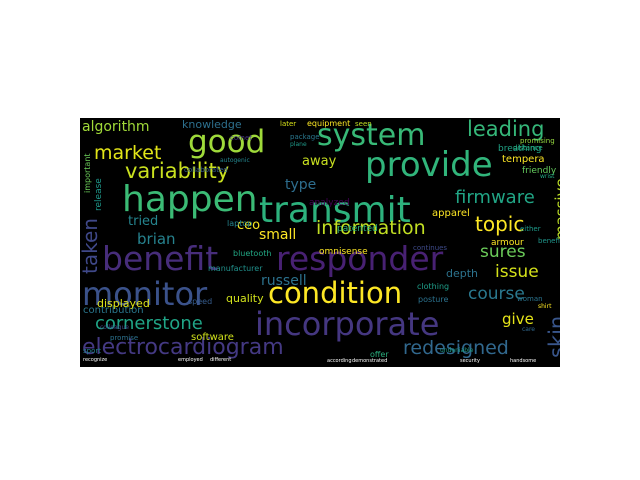 This screenshot has width=640, height=480. Describe the element at coordinates (495, 197) in the screenshot. I see `cloud-word: firmware` at that location.